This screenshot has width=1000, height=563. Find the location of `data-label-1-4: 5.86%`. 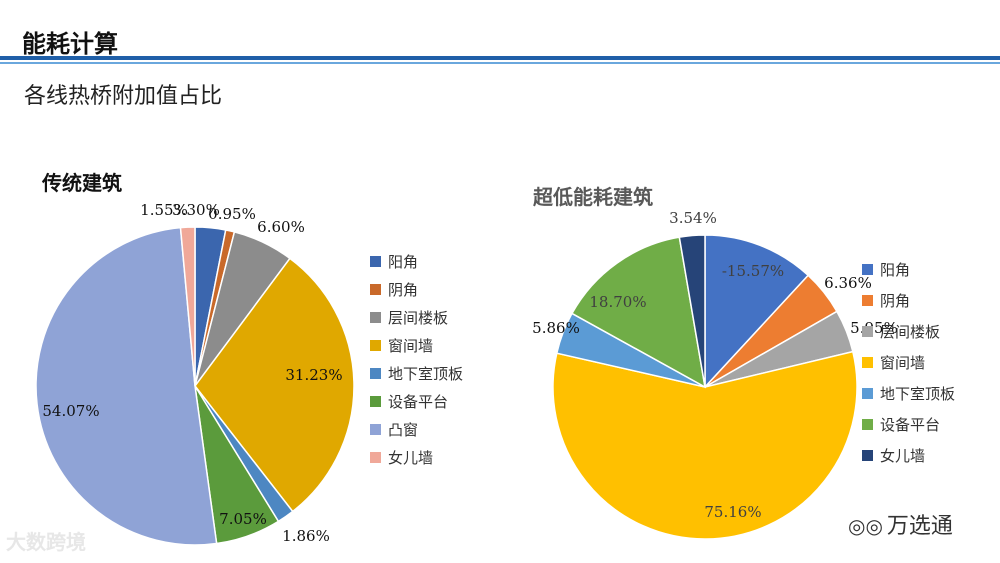

data-label-1-4: 5.86% is located at coordinates (556, 328).